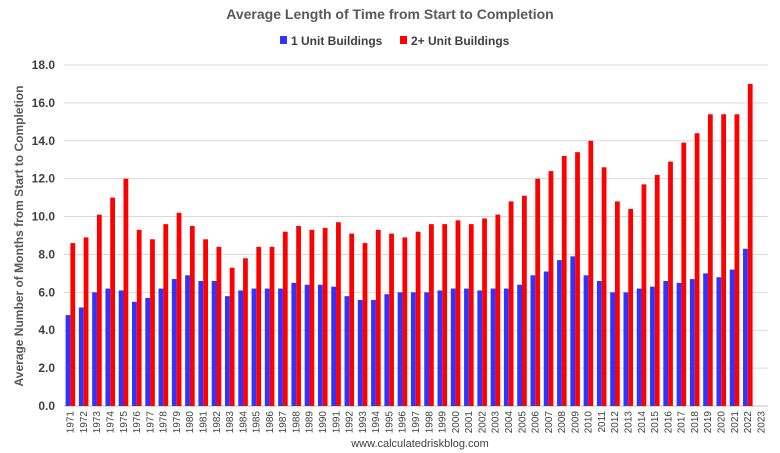  I want to click on legend-swatch-2plus-unit, so click(403, 40).